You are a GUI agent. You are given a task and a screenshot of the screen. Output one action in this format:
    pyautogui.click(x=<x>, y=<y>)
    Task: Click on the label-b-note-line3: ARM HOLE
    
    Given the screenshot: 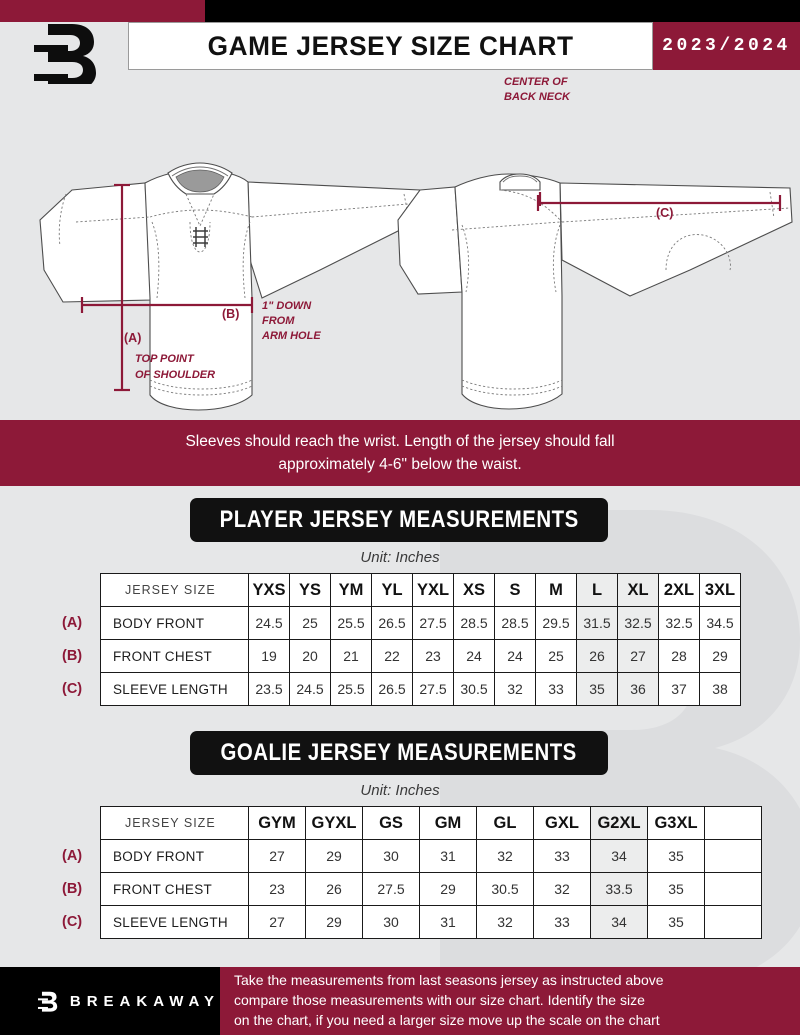 What is the action you would take?
    pyautogui.click(x=291, y=336)
    